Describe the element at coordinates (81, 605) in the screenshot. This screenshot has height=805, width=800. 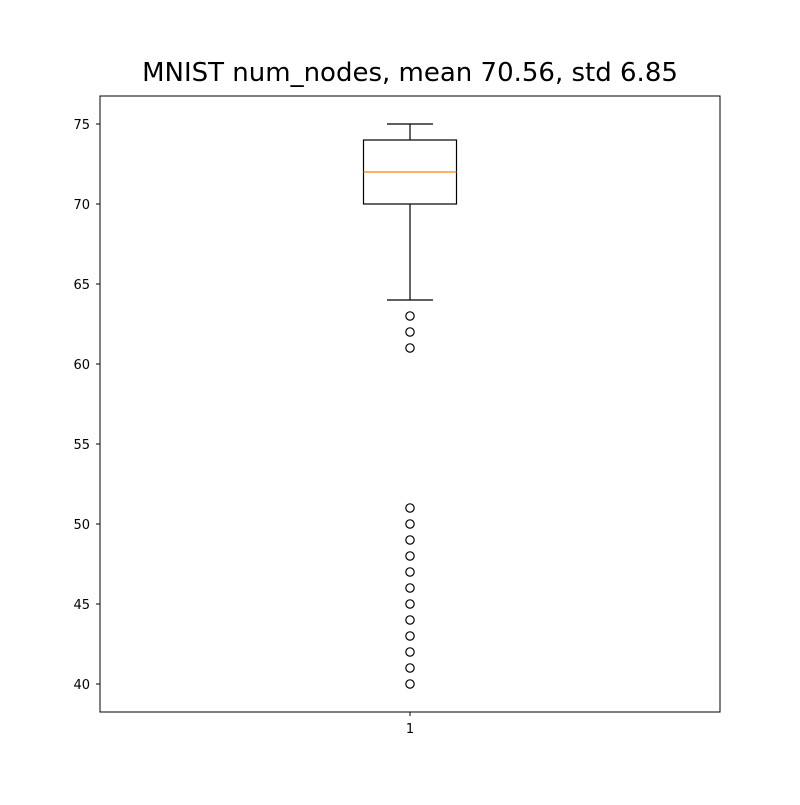
I see `y-tick-label: 45` at that location.